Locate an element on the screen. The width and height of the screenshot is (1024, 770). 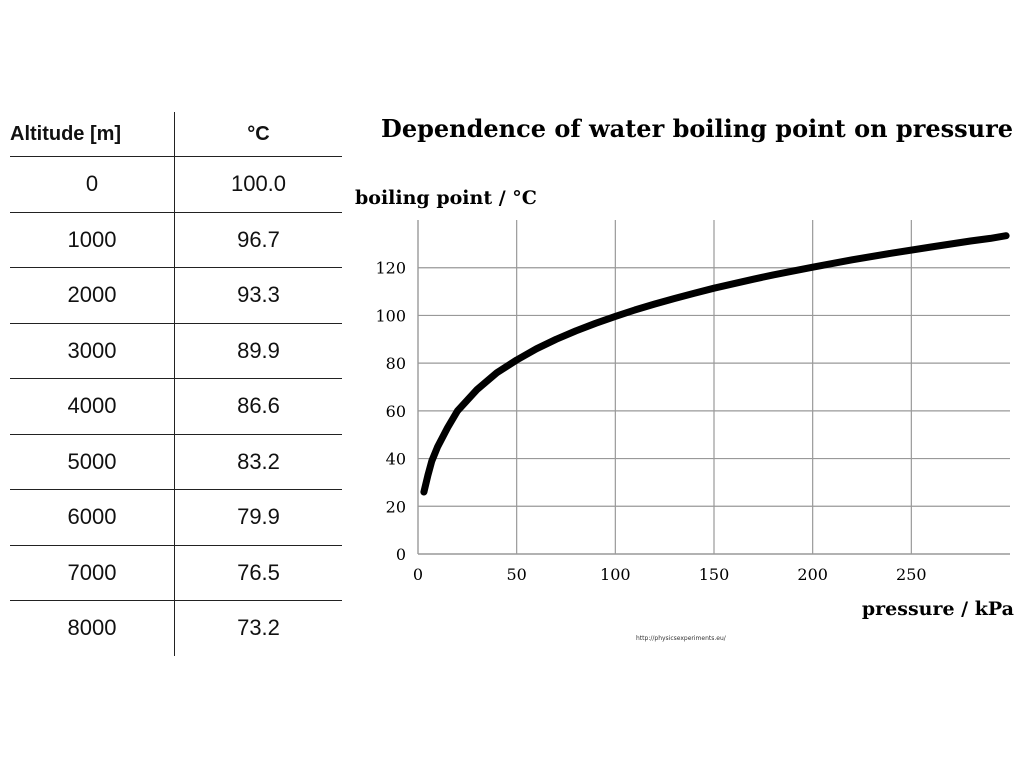
table-header-row: Altitude [m] °C is located at coordinates (176, 134).